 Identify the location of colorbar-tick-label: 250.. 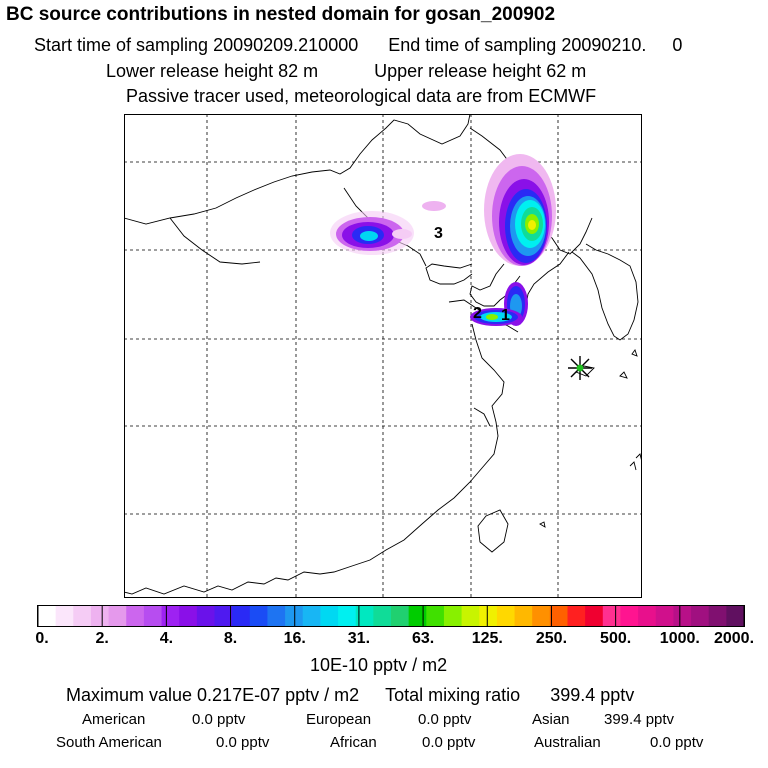
(551, 638).